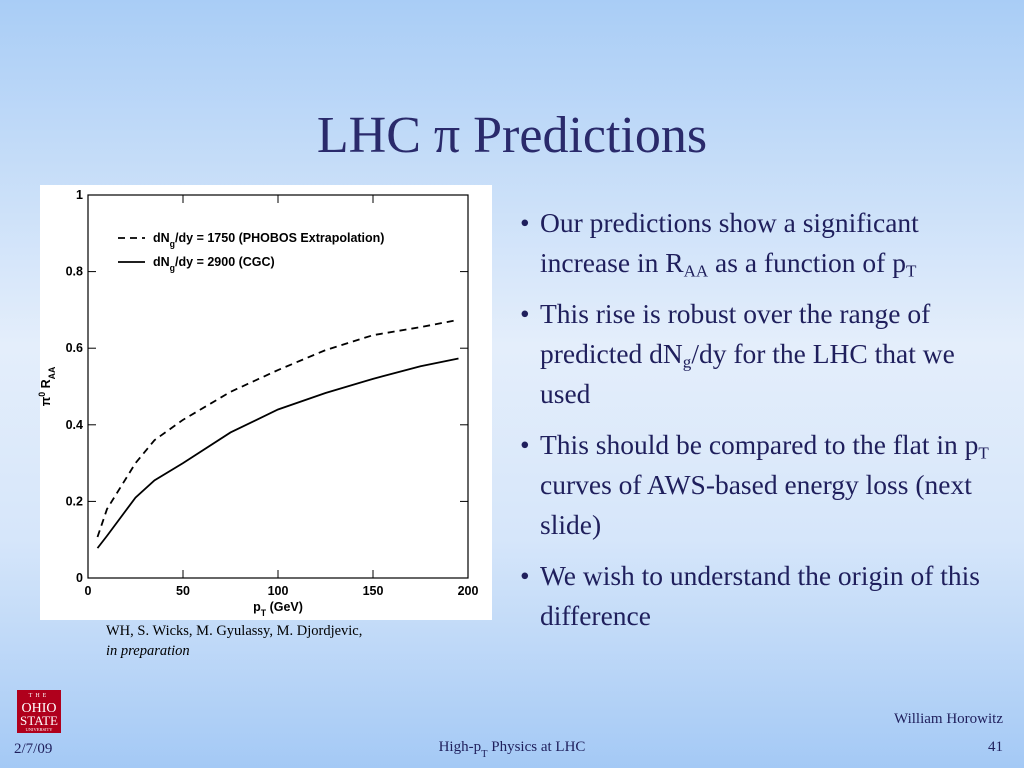  What do you see at coordinates (278, 591) in the screenshot?
I see `x-tick-label: 100` at bounding box center [278, 591].